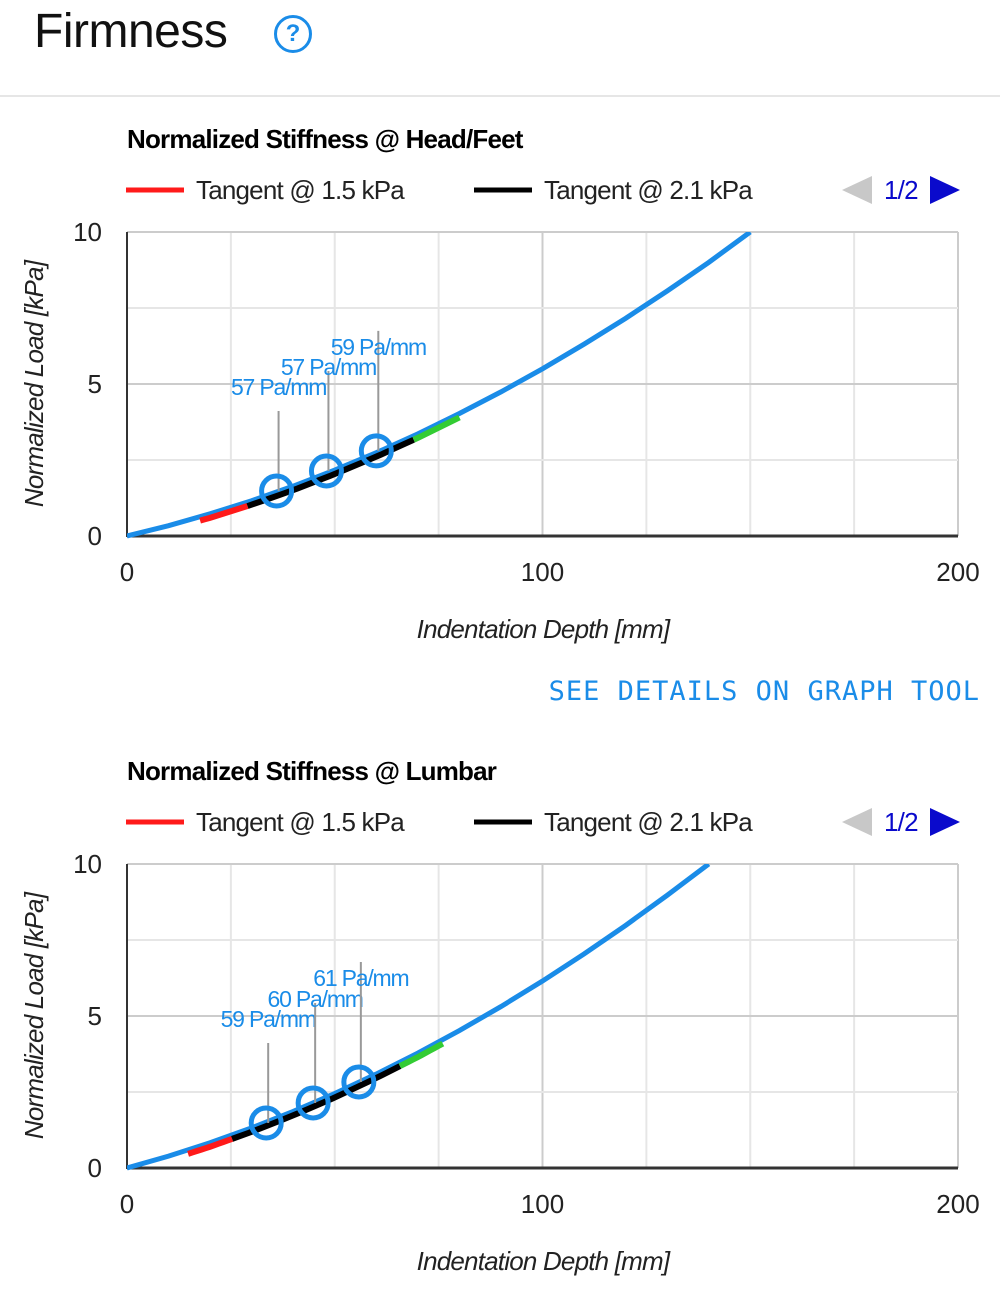  What do you see at coordinates (325, 139) in the screenshot?
I see `chart-title: Normalized Stiffness @ Head/Feet` at bounding box center [325, 139].